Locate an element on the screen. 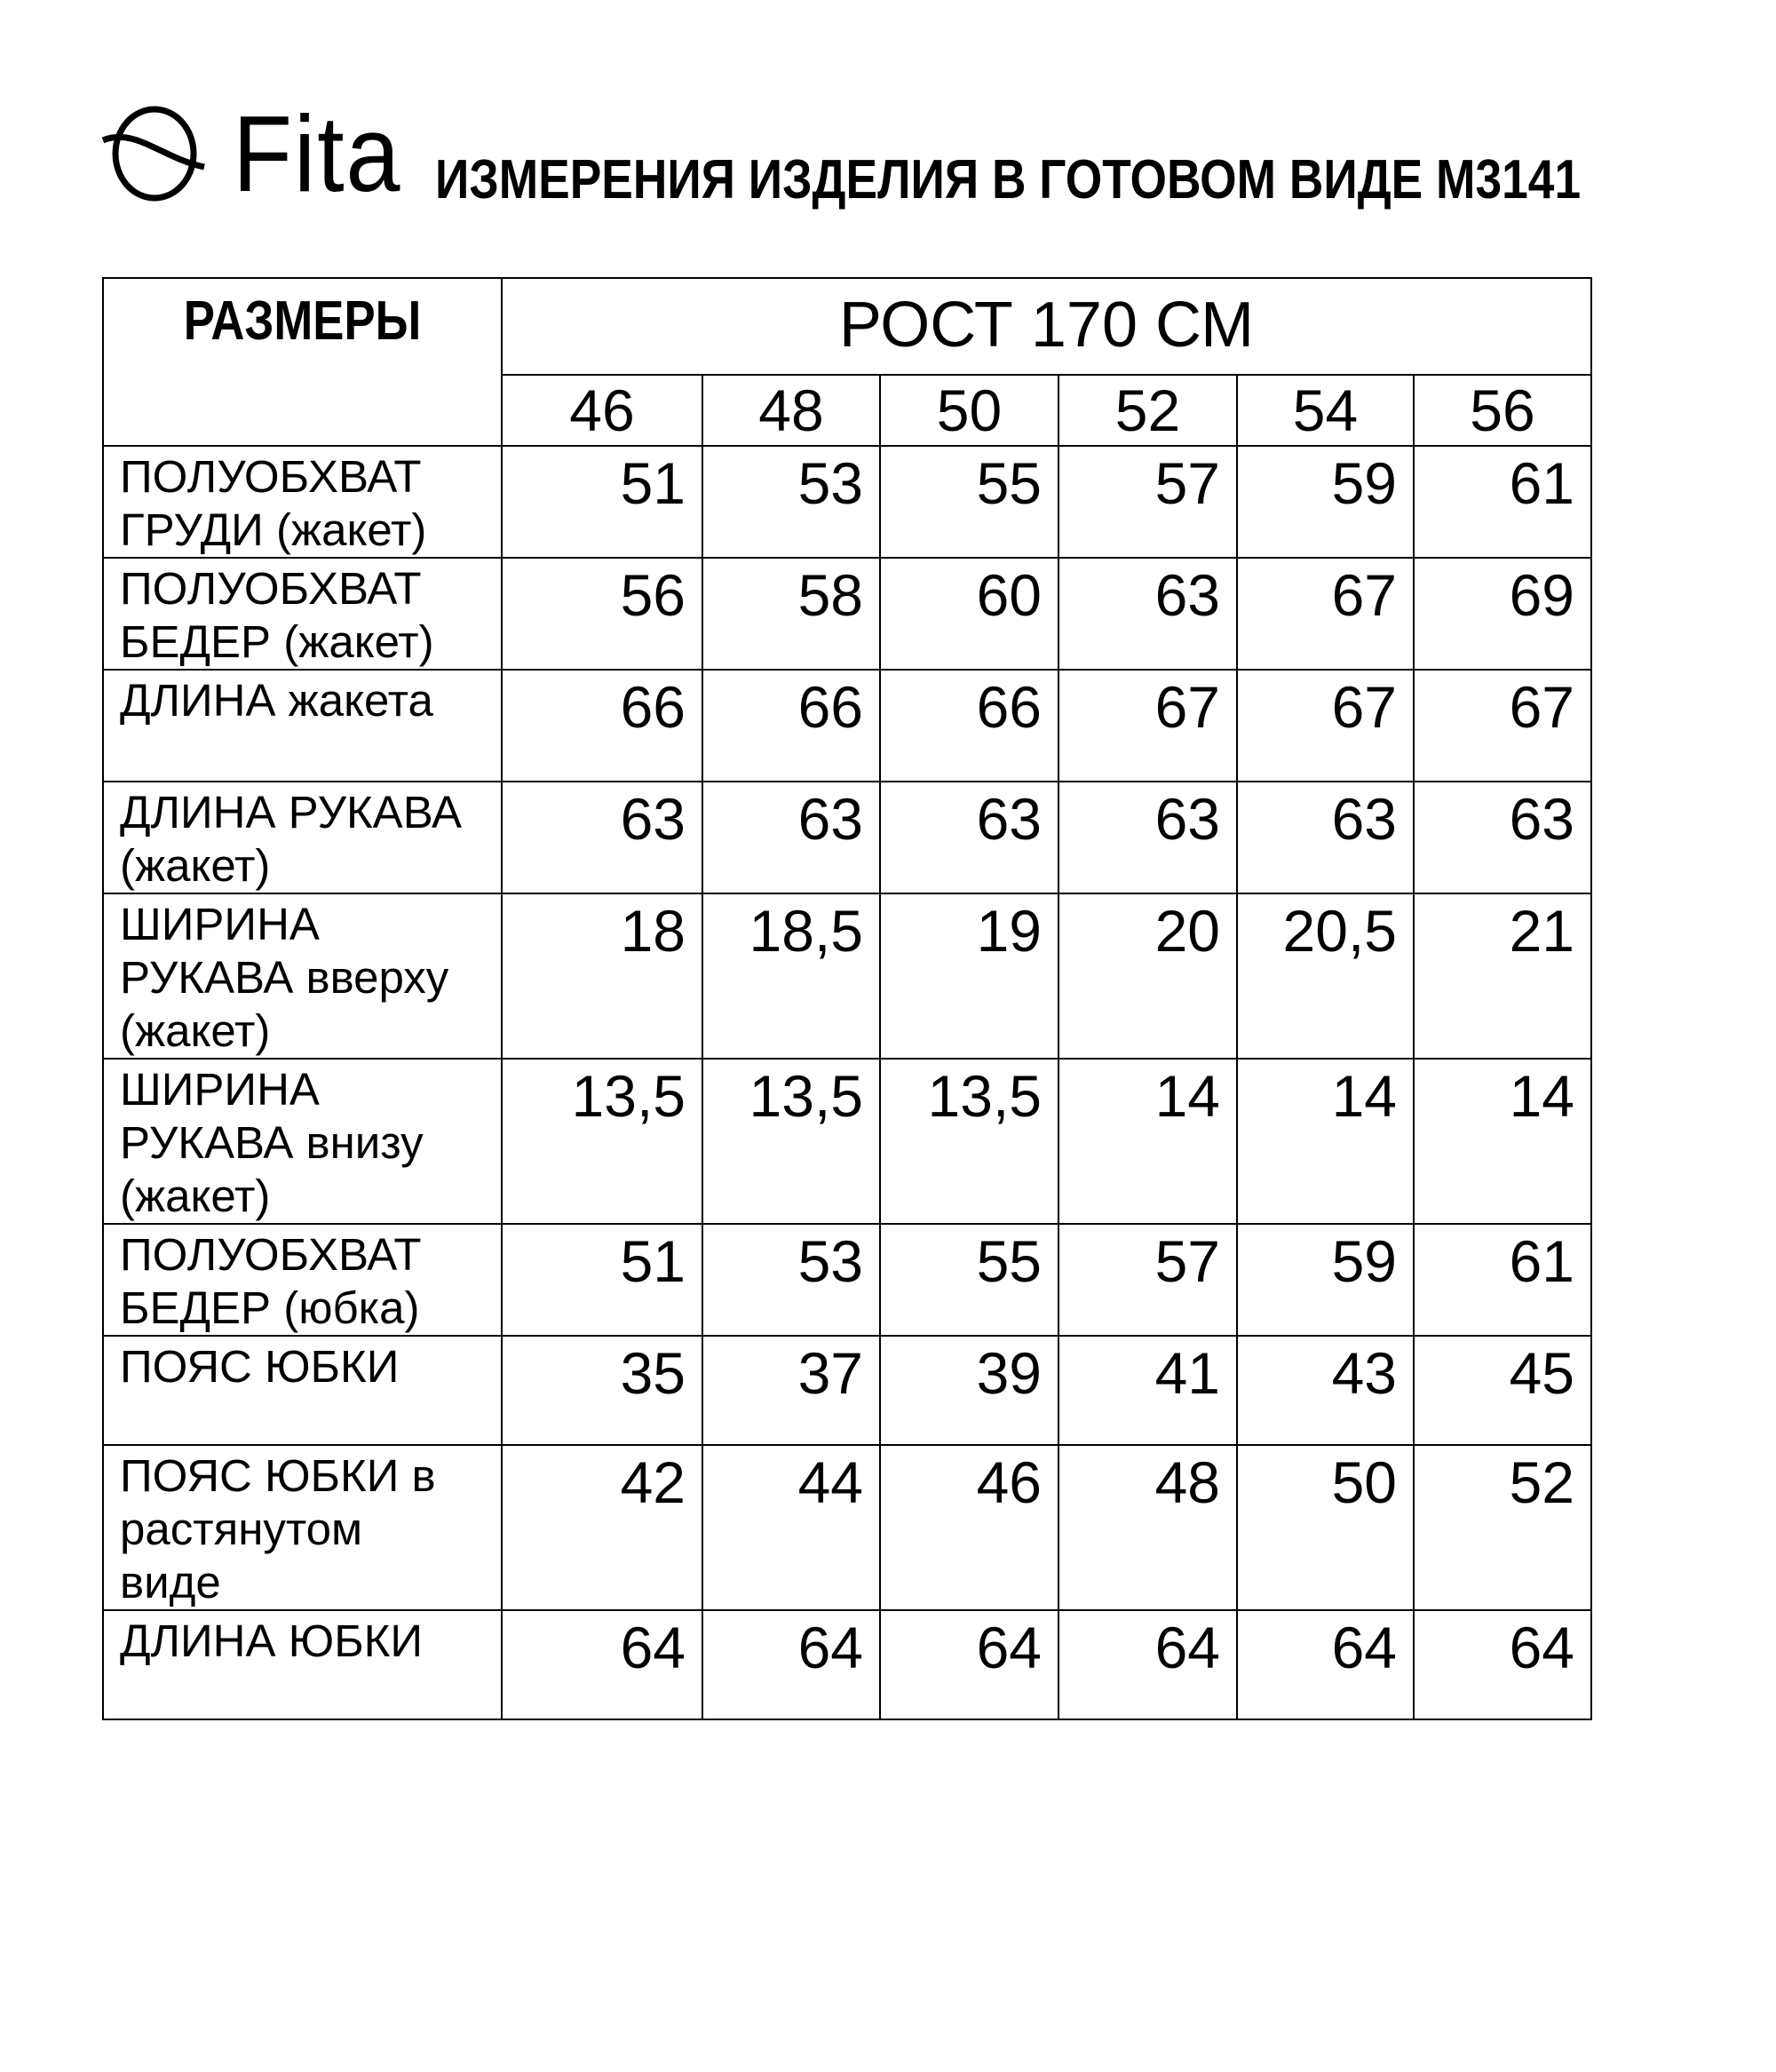  measurement-value: 39 is located at coordinates (969, 1390).